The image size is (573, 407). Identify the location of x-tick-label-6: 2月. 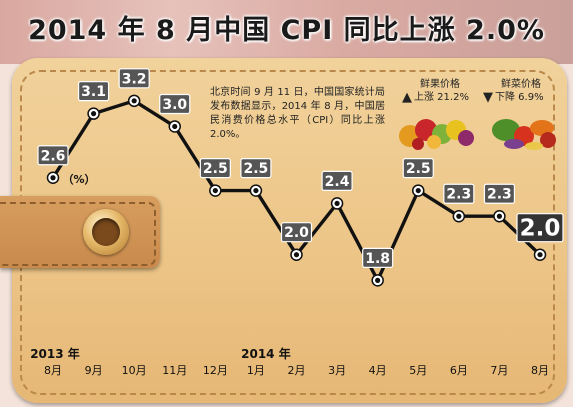
(297, 370).